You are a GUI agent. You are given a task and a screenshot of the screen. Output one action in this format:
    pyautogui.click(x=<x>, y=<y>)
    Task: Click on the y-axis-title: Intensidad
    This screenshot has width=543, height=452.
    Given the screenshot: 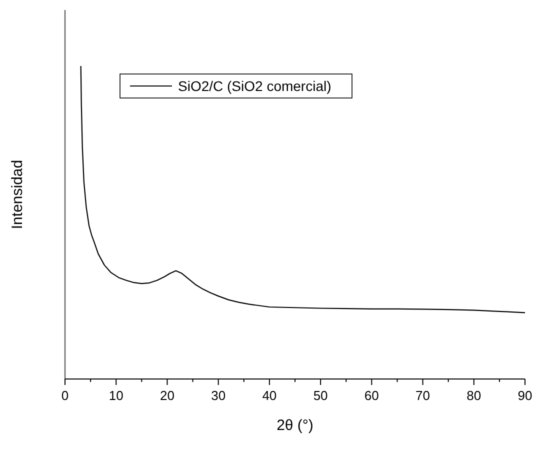 What is the action you would take?
    pyautogui.click(x=17, y=195)
    